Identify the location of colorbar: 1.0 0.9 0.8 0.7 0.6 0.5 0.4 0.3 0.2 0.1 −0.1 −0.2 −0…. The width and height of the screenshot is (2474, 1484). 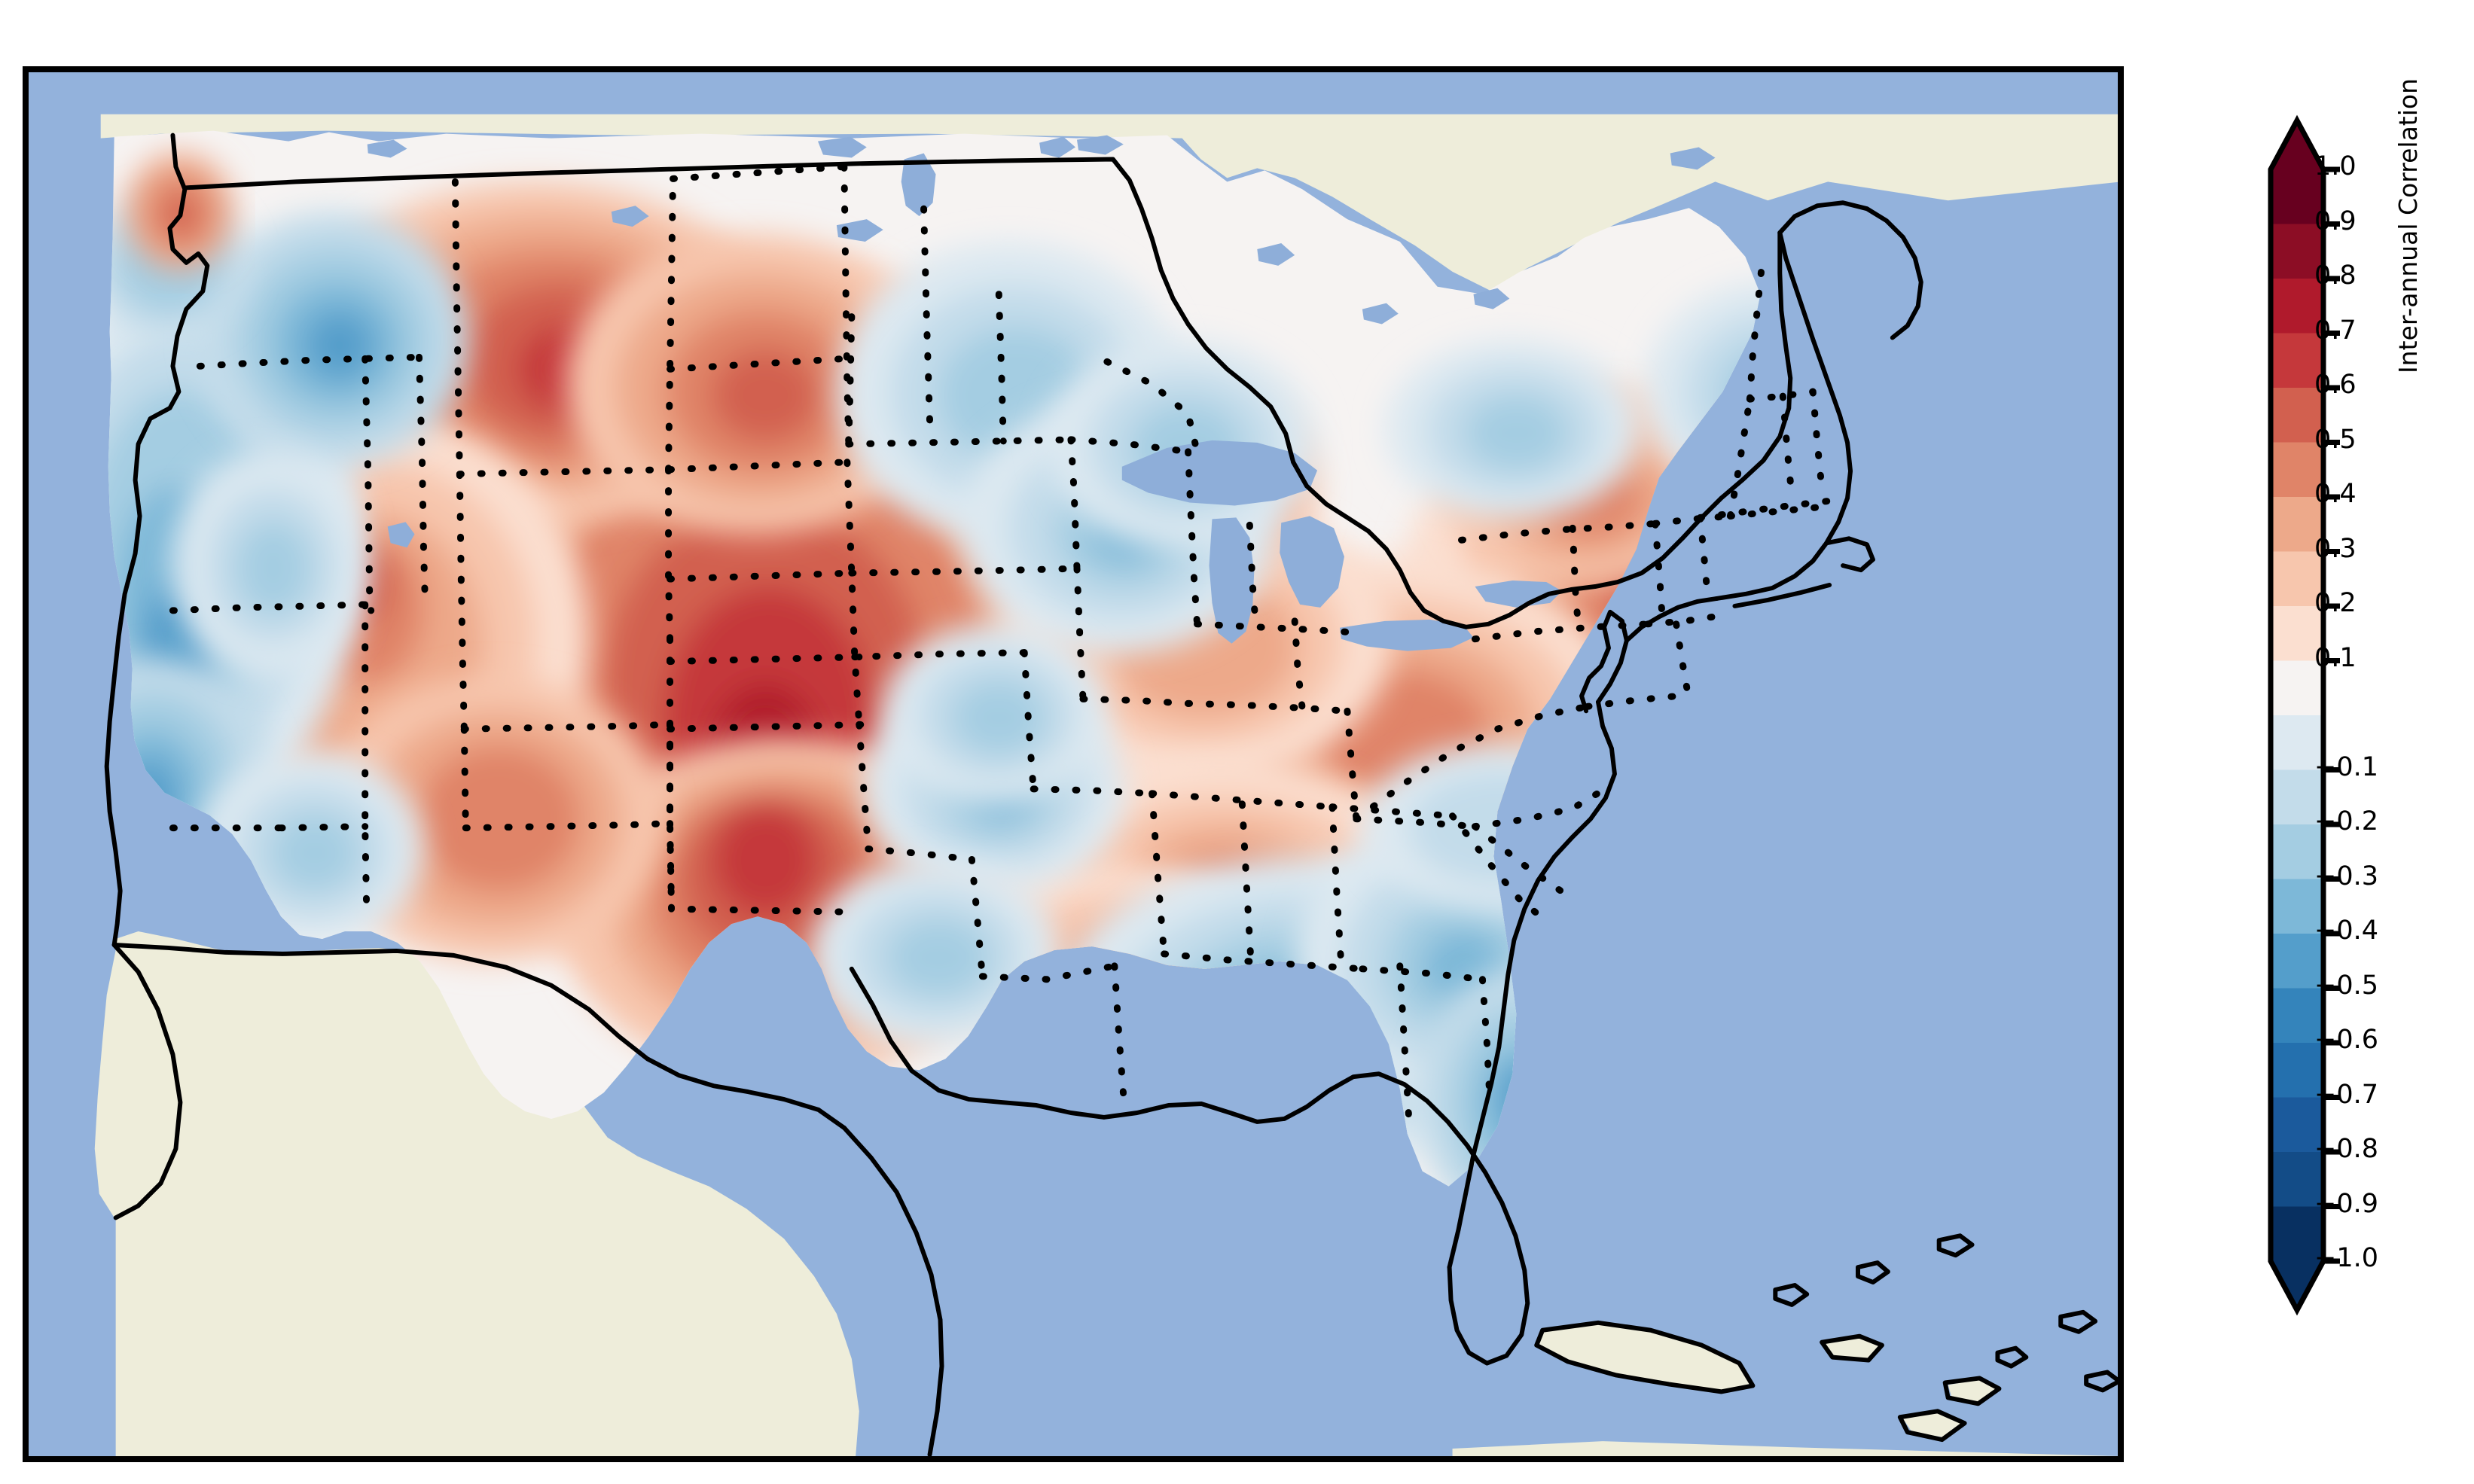
(2361, 746).